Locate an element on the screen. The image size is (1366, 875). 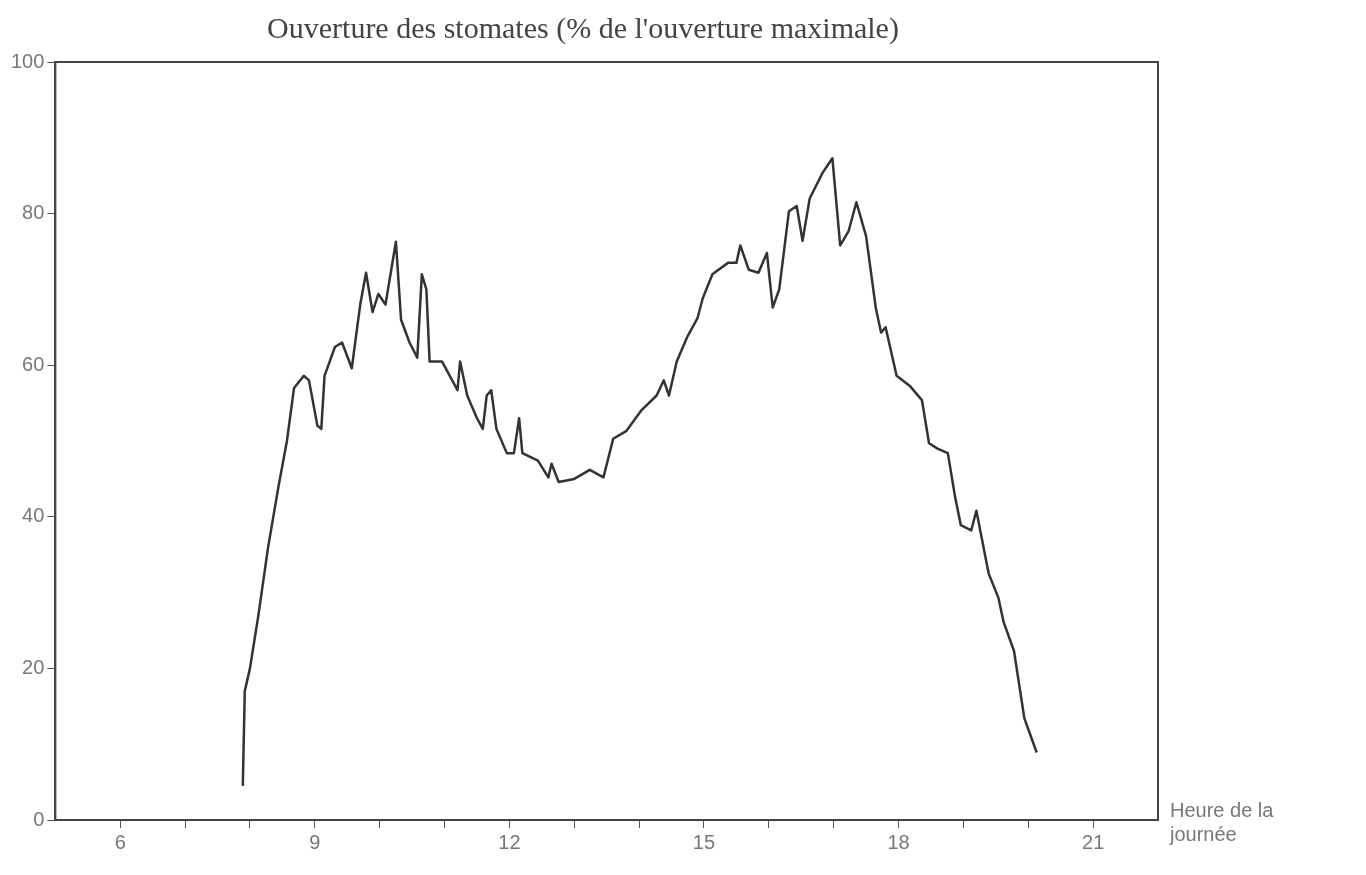
x-tick-label: 21 is located at coordinates (1093, 841).